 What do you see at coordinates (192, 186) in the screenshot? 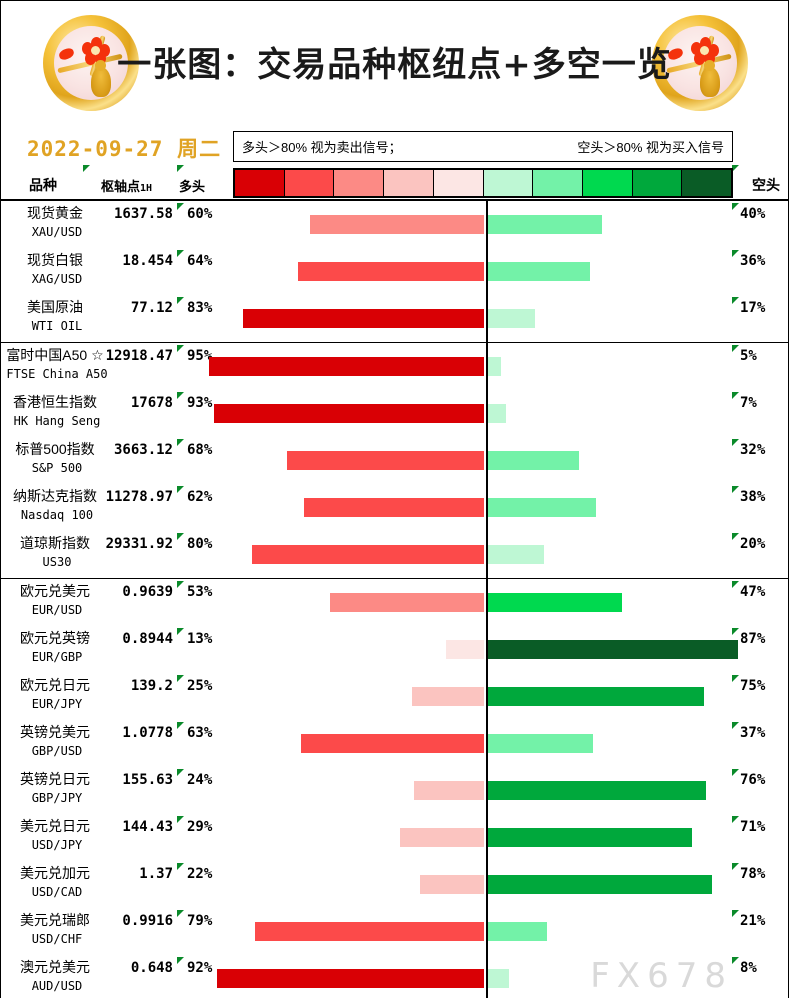
I see `col-header-long: 多头` at bounding box center [192, 186].